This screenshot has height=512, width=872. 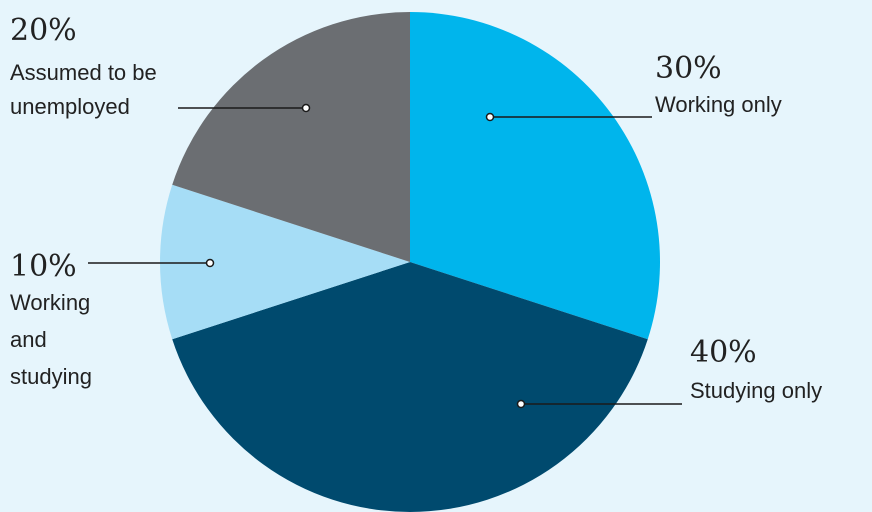 What do you see at coordinates (688, 68) in the screenshot?
I see `slice-percent-working-only: 30%` at bounding box center [688, 68].